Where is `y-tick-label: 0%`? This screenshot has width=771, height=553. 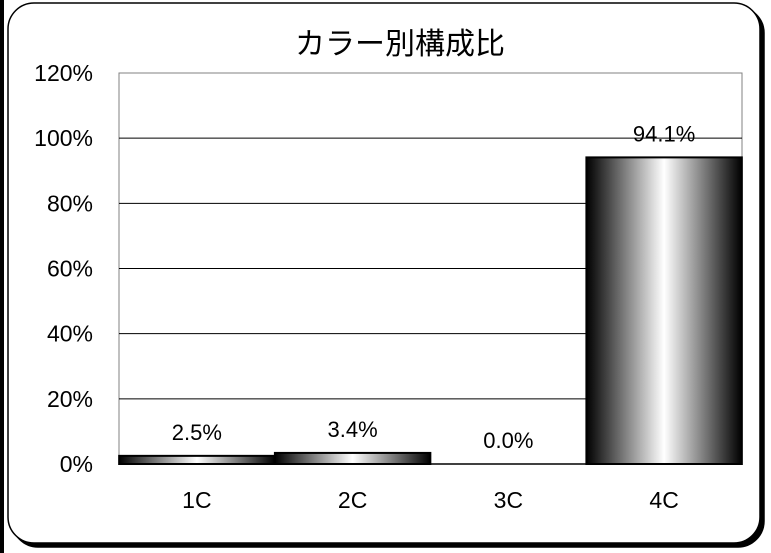 y-tick-label: 0% is located at coordinates (76, 464).